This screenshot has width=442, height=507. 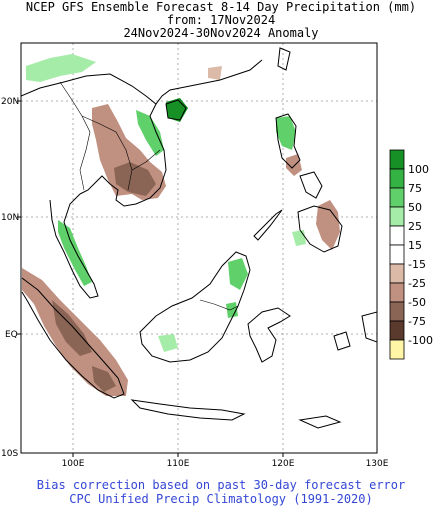 I want to click on coastline-maluku, so click(x=342, y=341).